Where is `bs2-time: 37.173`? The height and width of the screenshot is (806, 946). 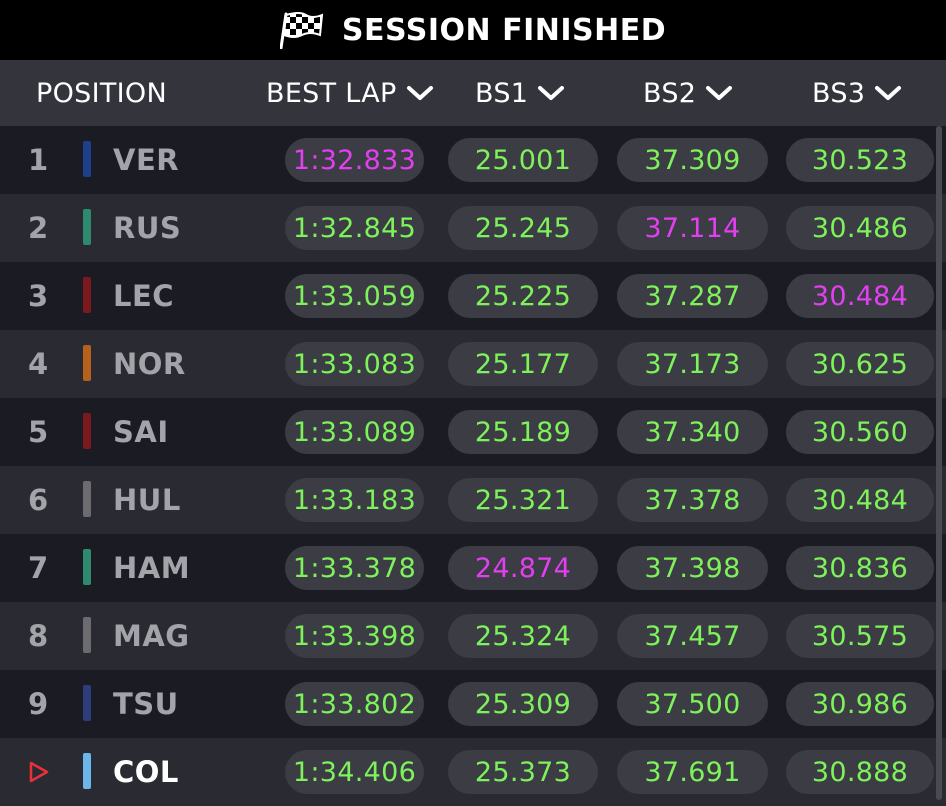 bs2-time: 37.173 is located at coordinates (692, 364).